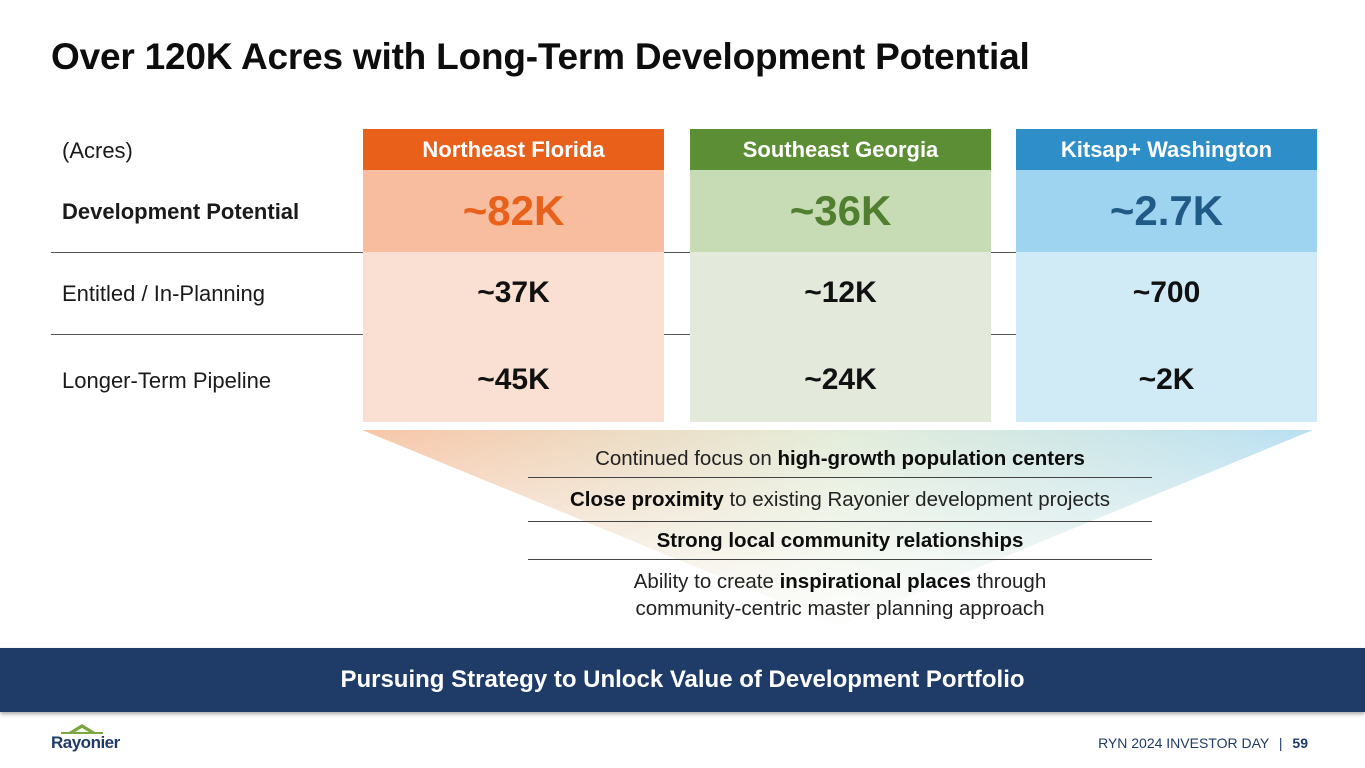 This screenshot has height=768, width=1365. What do you see at coordinates (1009, 581) in the screenshot?
I see `focus-text: through` at bounding box center [1009, 581].